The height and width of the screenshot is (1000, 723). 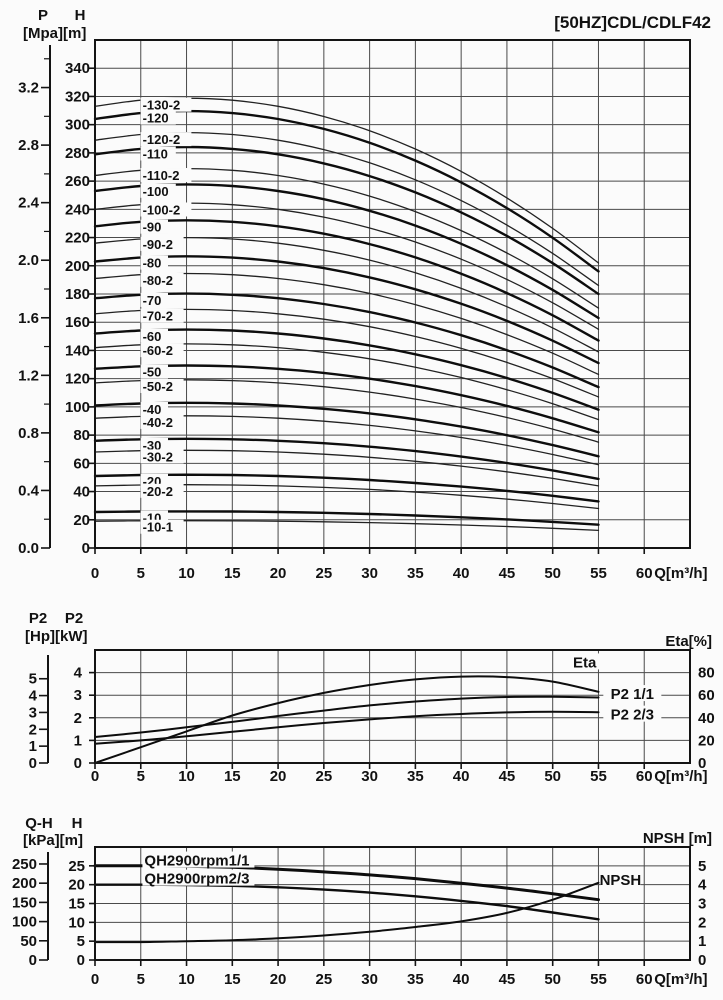 I want to click on right-tick-label: 5, so click(x=702, y=866).